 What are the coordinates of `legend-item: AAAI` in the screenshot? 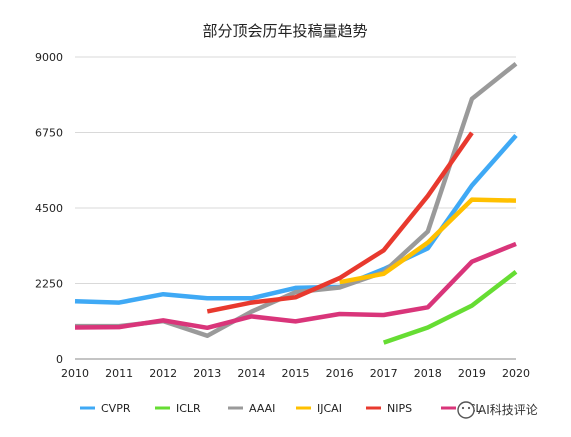 It's located at (251, 408).